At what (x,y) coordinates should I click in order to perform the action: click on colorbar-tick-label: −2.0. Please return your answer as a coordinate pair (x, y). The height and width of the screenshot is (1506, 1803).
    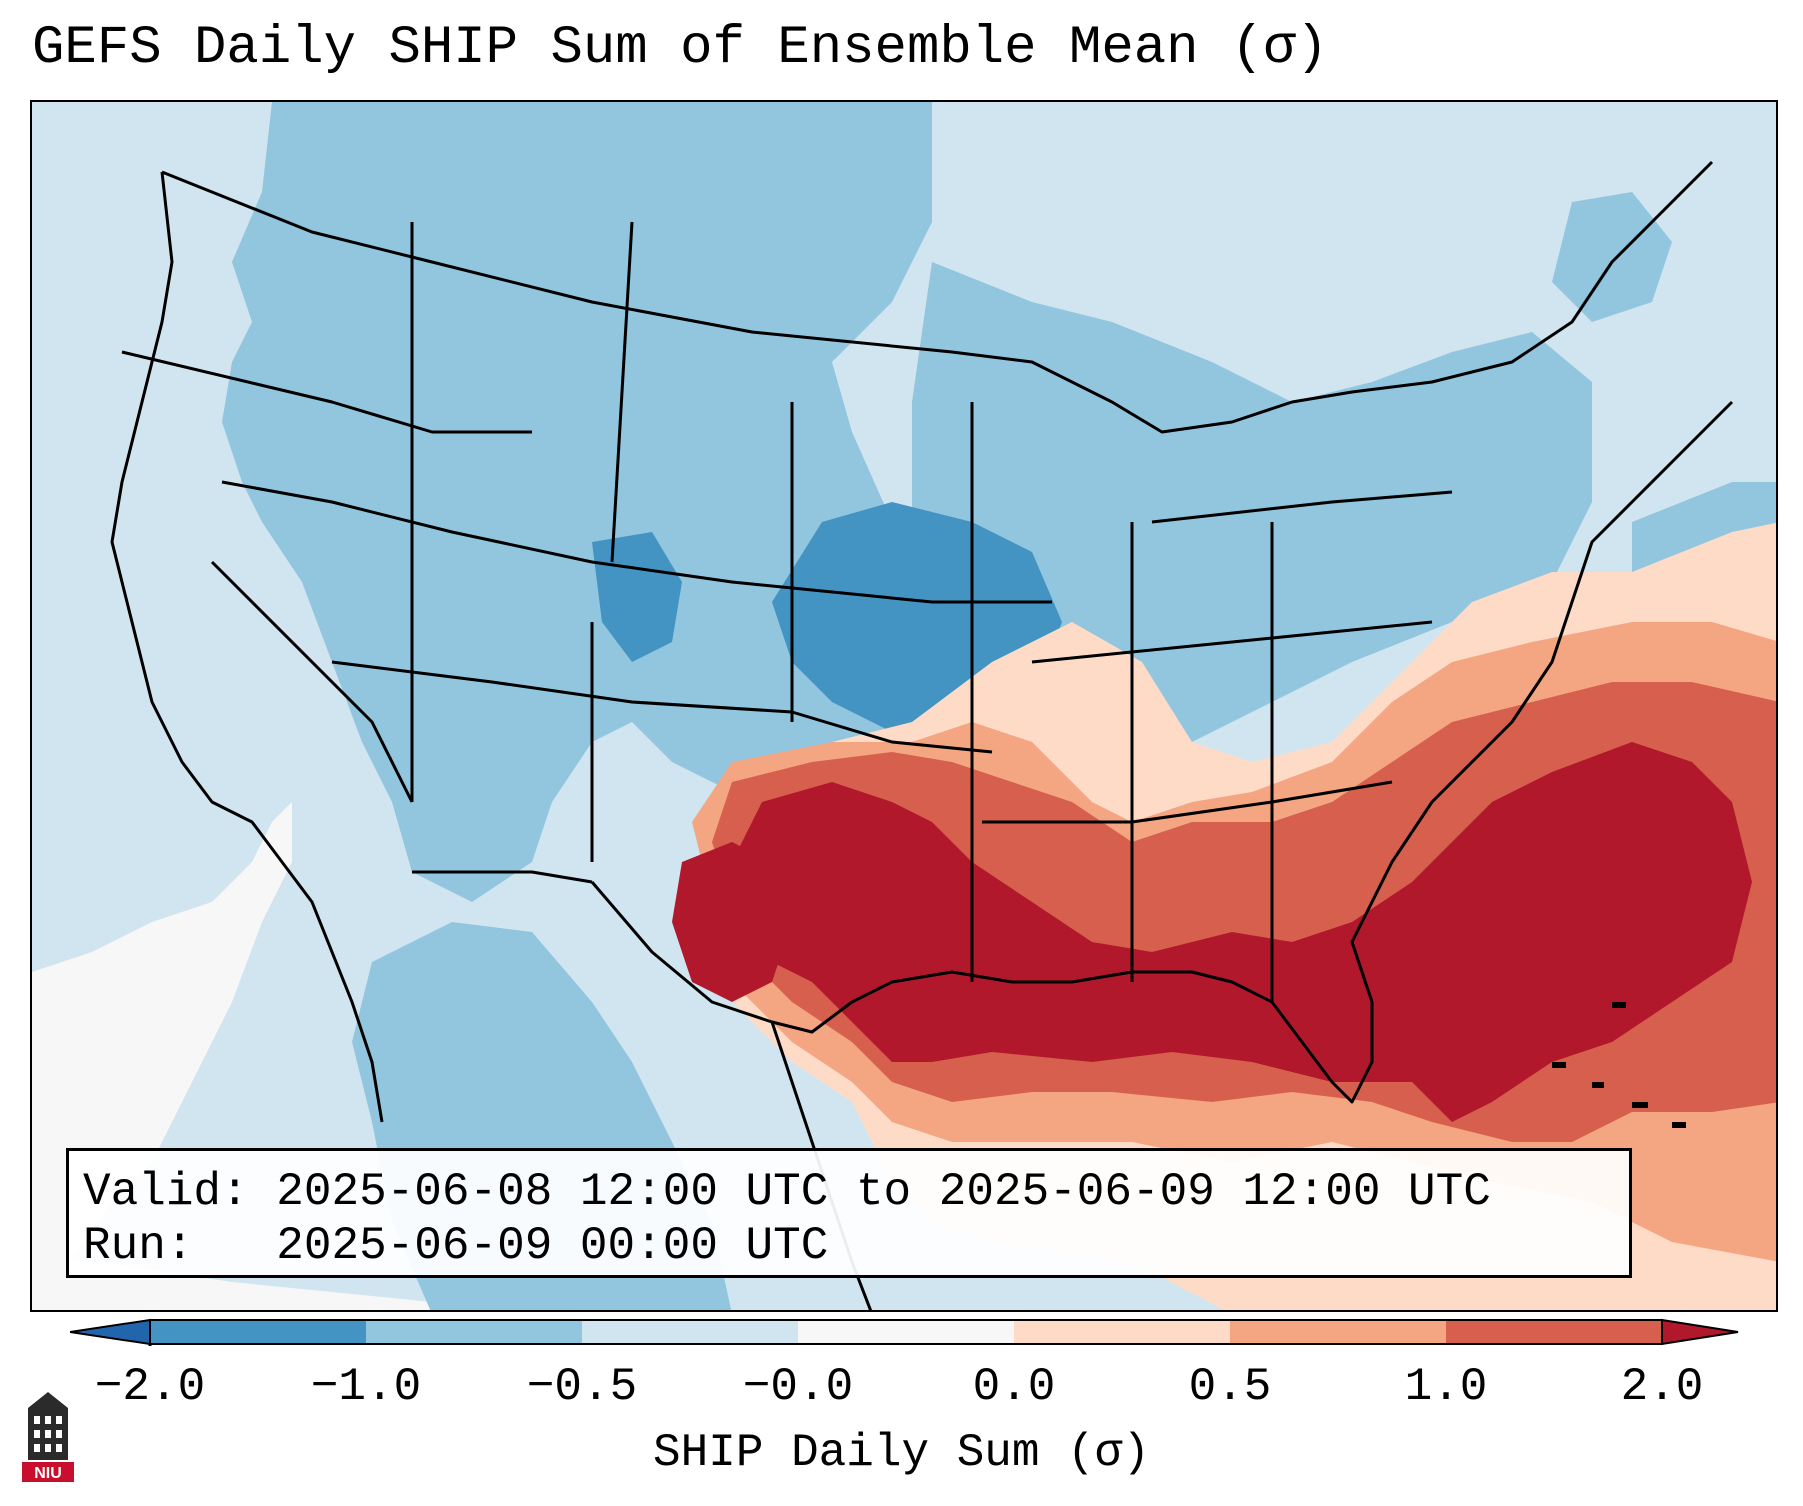
    Looking at the image, I should click on (150, 1387).